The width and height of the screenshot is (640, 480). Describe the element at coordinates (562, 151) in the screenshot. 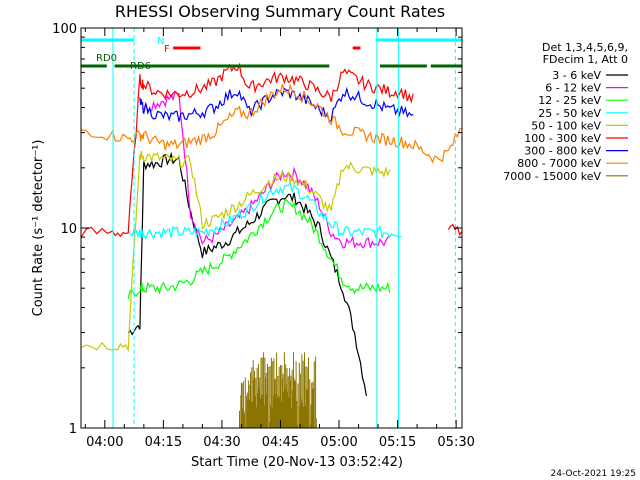

I see `legend-label: 300 - 800 keV` at that location.